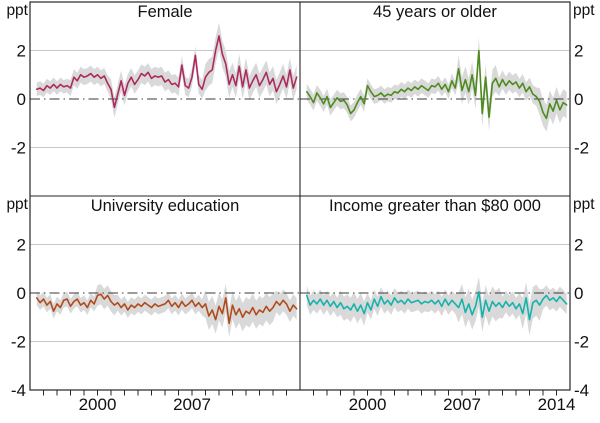 This screenshot has height=423, width=600. I want to click on y-label-left-bottom--4: -4, so click(18, 390).